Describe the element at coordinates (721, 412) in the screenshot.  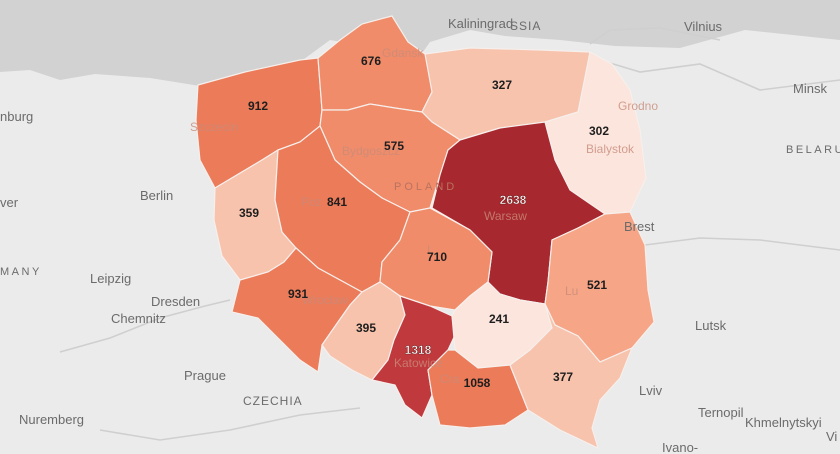
I see `label-ternopil: Ternopil` at that location.